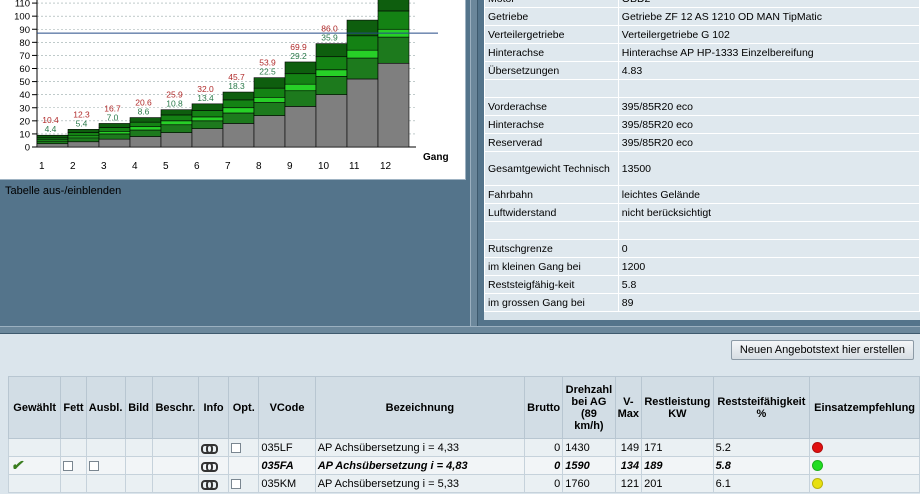 This screenshot has width=920, height=494. I want to click on column-header: Drehzahl bei AG (89 km/h), so click(589, 407).